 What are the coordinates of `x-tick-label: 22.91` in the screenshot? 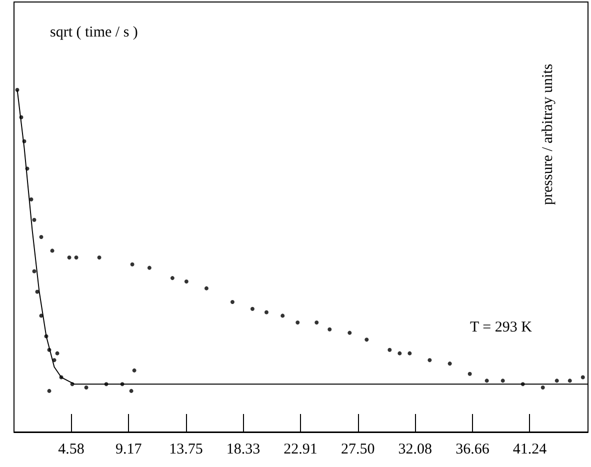 It's located at (301, 450).